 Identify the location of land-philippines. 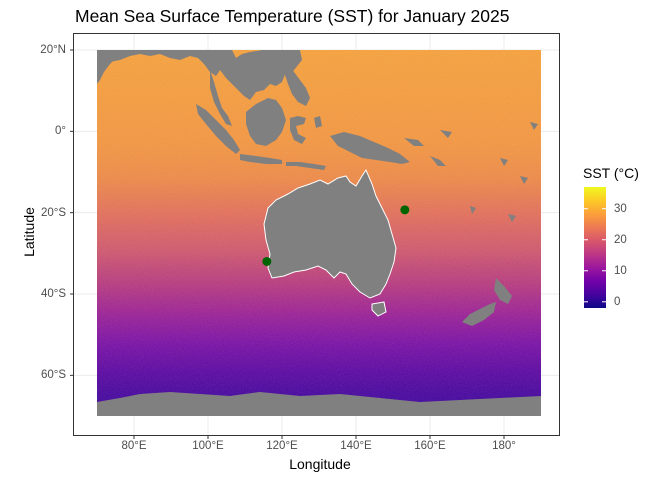
(296, 82).